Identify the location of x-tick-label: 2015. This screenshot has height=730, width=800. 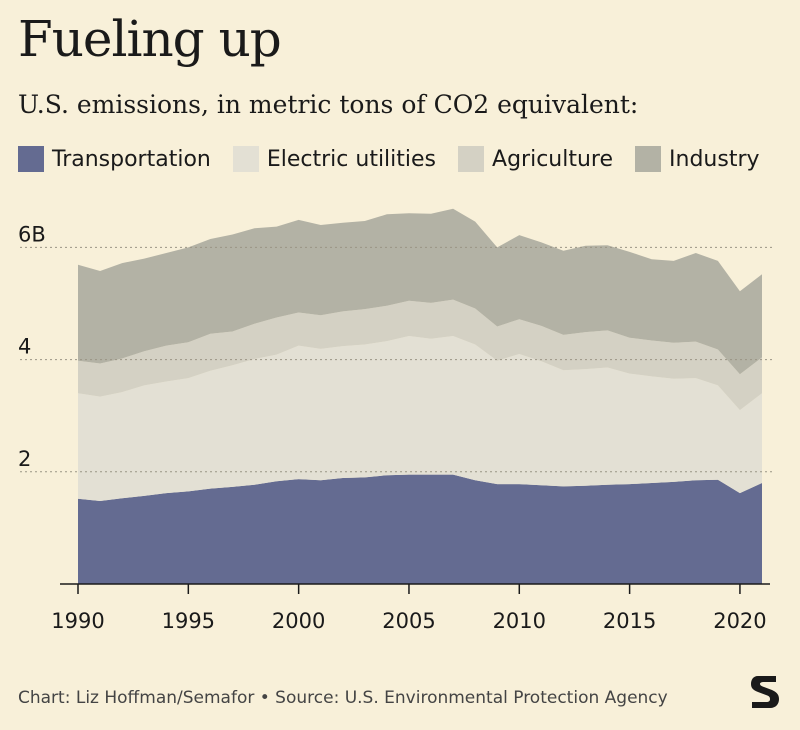
(629, 621).